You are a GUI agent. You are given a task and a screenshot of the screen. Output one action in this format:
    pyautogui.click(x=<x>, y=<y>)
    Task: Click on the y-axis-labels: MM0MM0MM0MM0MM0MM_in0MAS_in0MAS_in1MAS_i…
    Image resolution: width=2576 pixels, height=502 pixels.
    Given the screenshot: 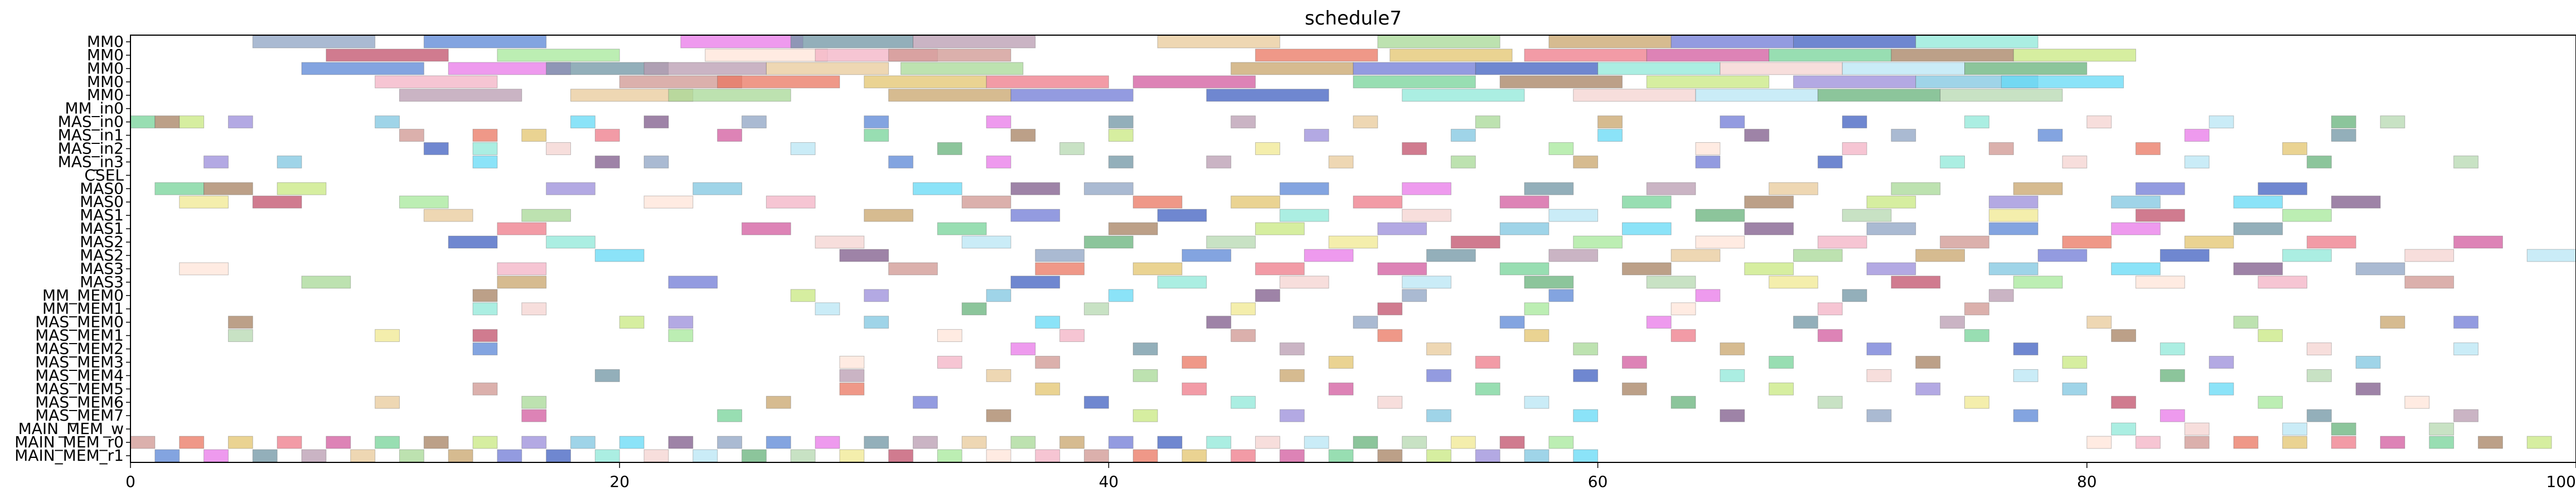 What is the action you would take?
    pyautogui.click(x=72, y=248)
    